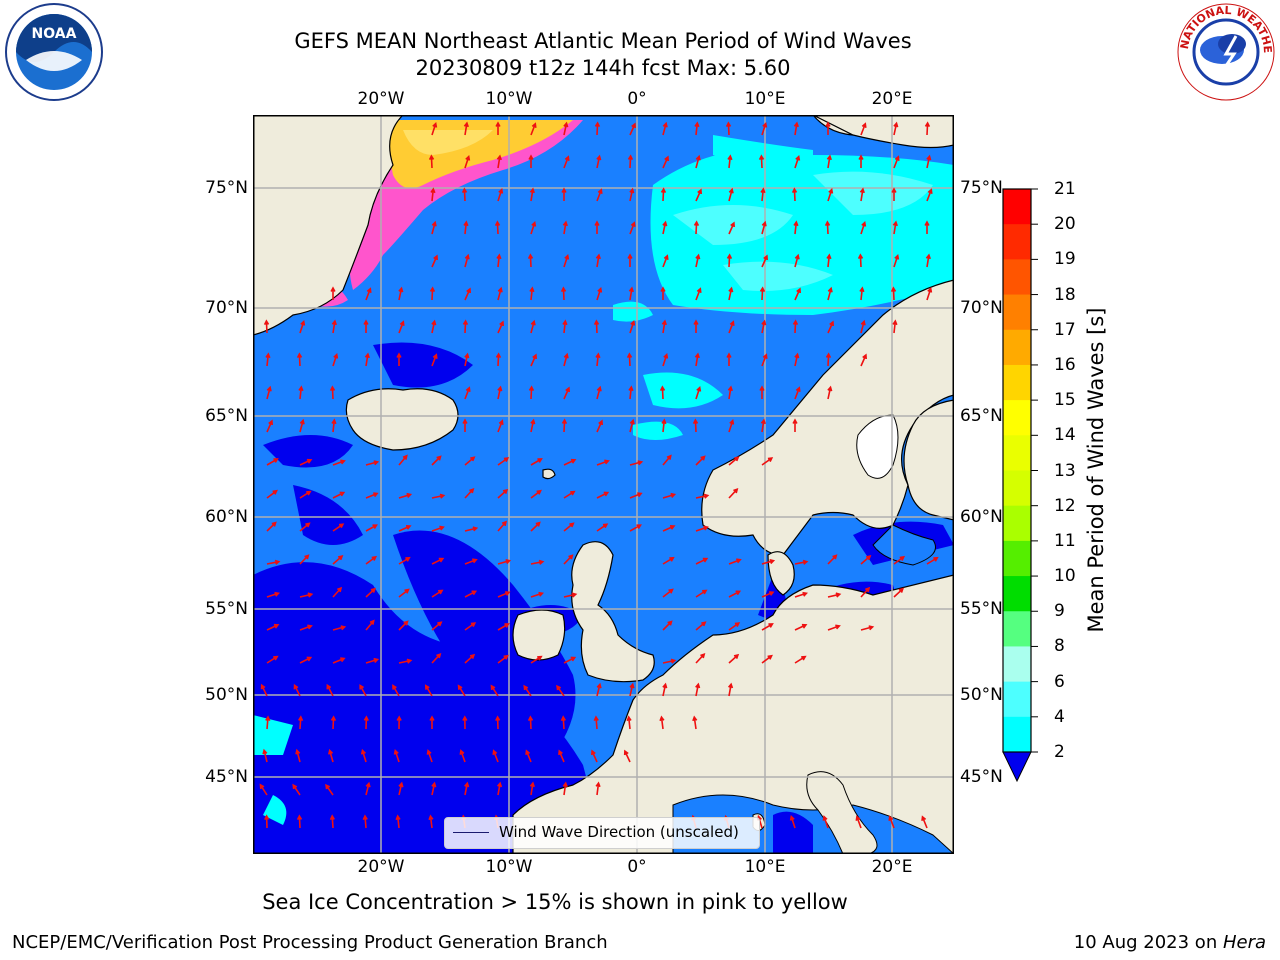 The height and width of the screenshot is (960, 1280). What do you see at coordinates (1148, 942) in the screenshot?
I see `footer-date-text: 10 Aug 2023 on` at bounding box center [1148, 942].